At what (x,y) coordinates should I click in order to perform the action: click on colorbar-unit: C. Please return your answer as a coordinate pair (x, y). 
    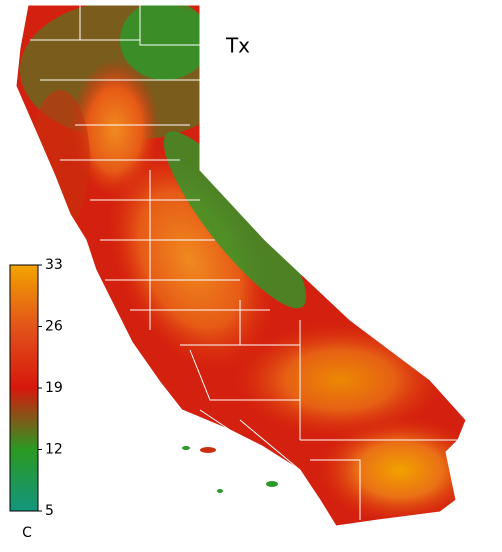
    Looking at the image, I should click on (27, 533).